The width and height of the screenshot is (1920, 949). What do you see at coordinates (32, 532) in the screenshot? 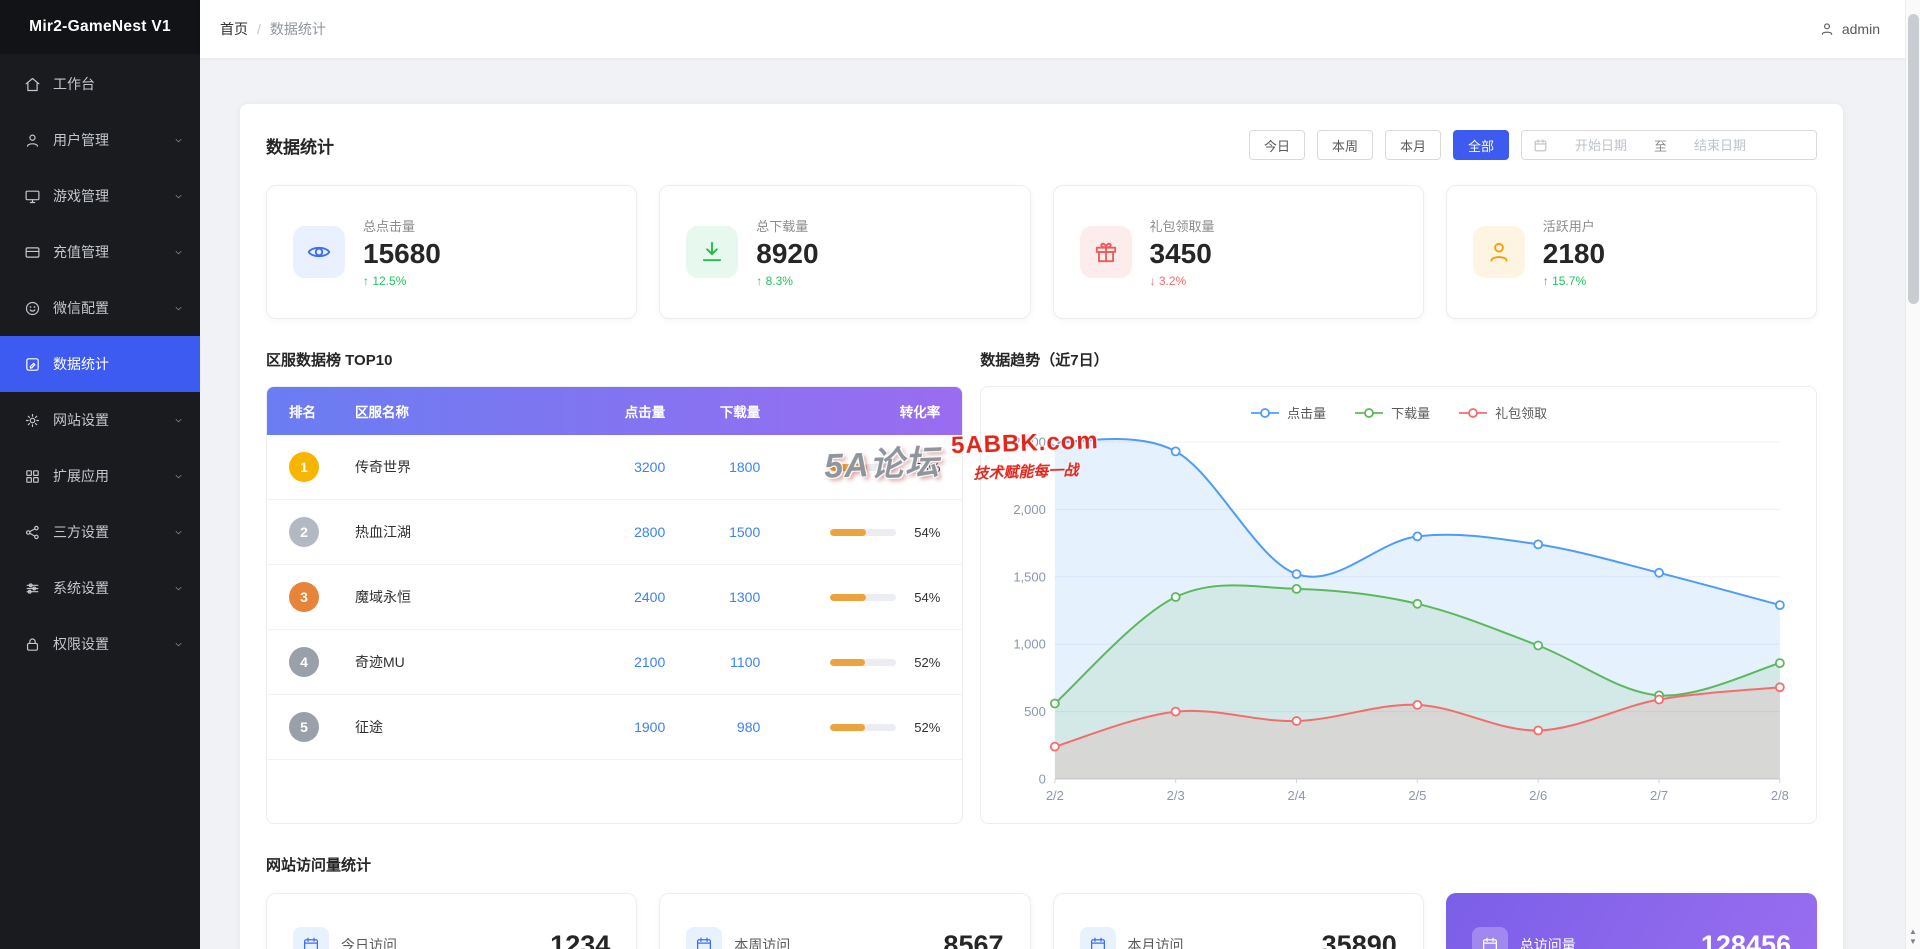
I see `share-icon` at bounding box center [32, 532].